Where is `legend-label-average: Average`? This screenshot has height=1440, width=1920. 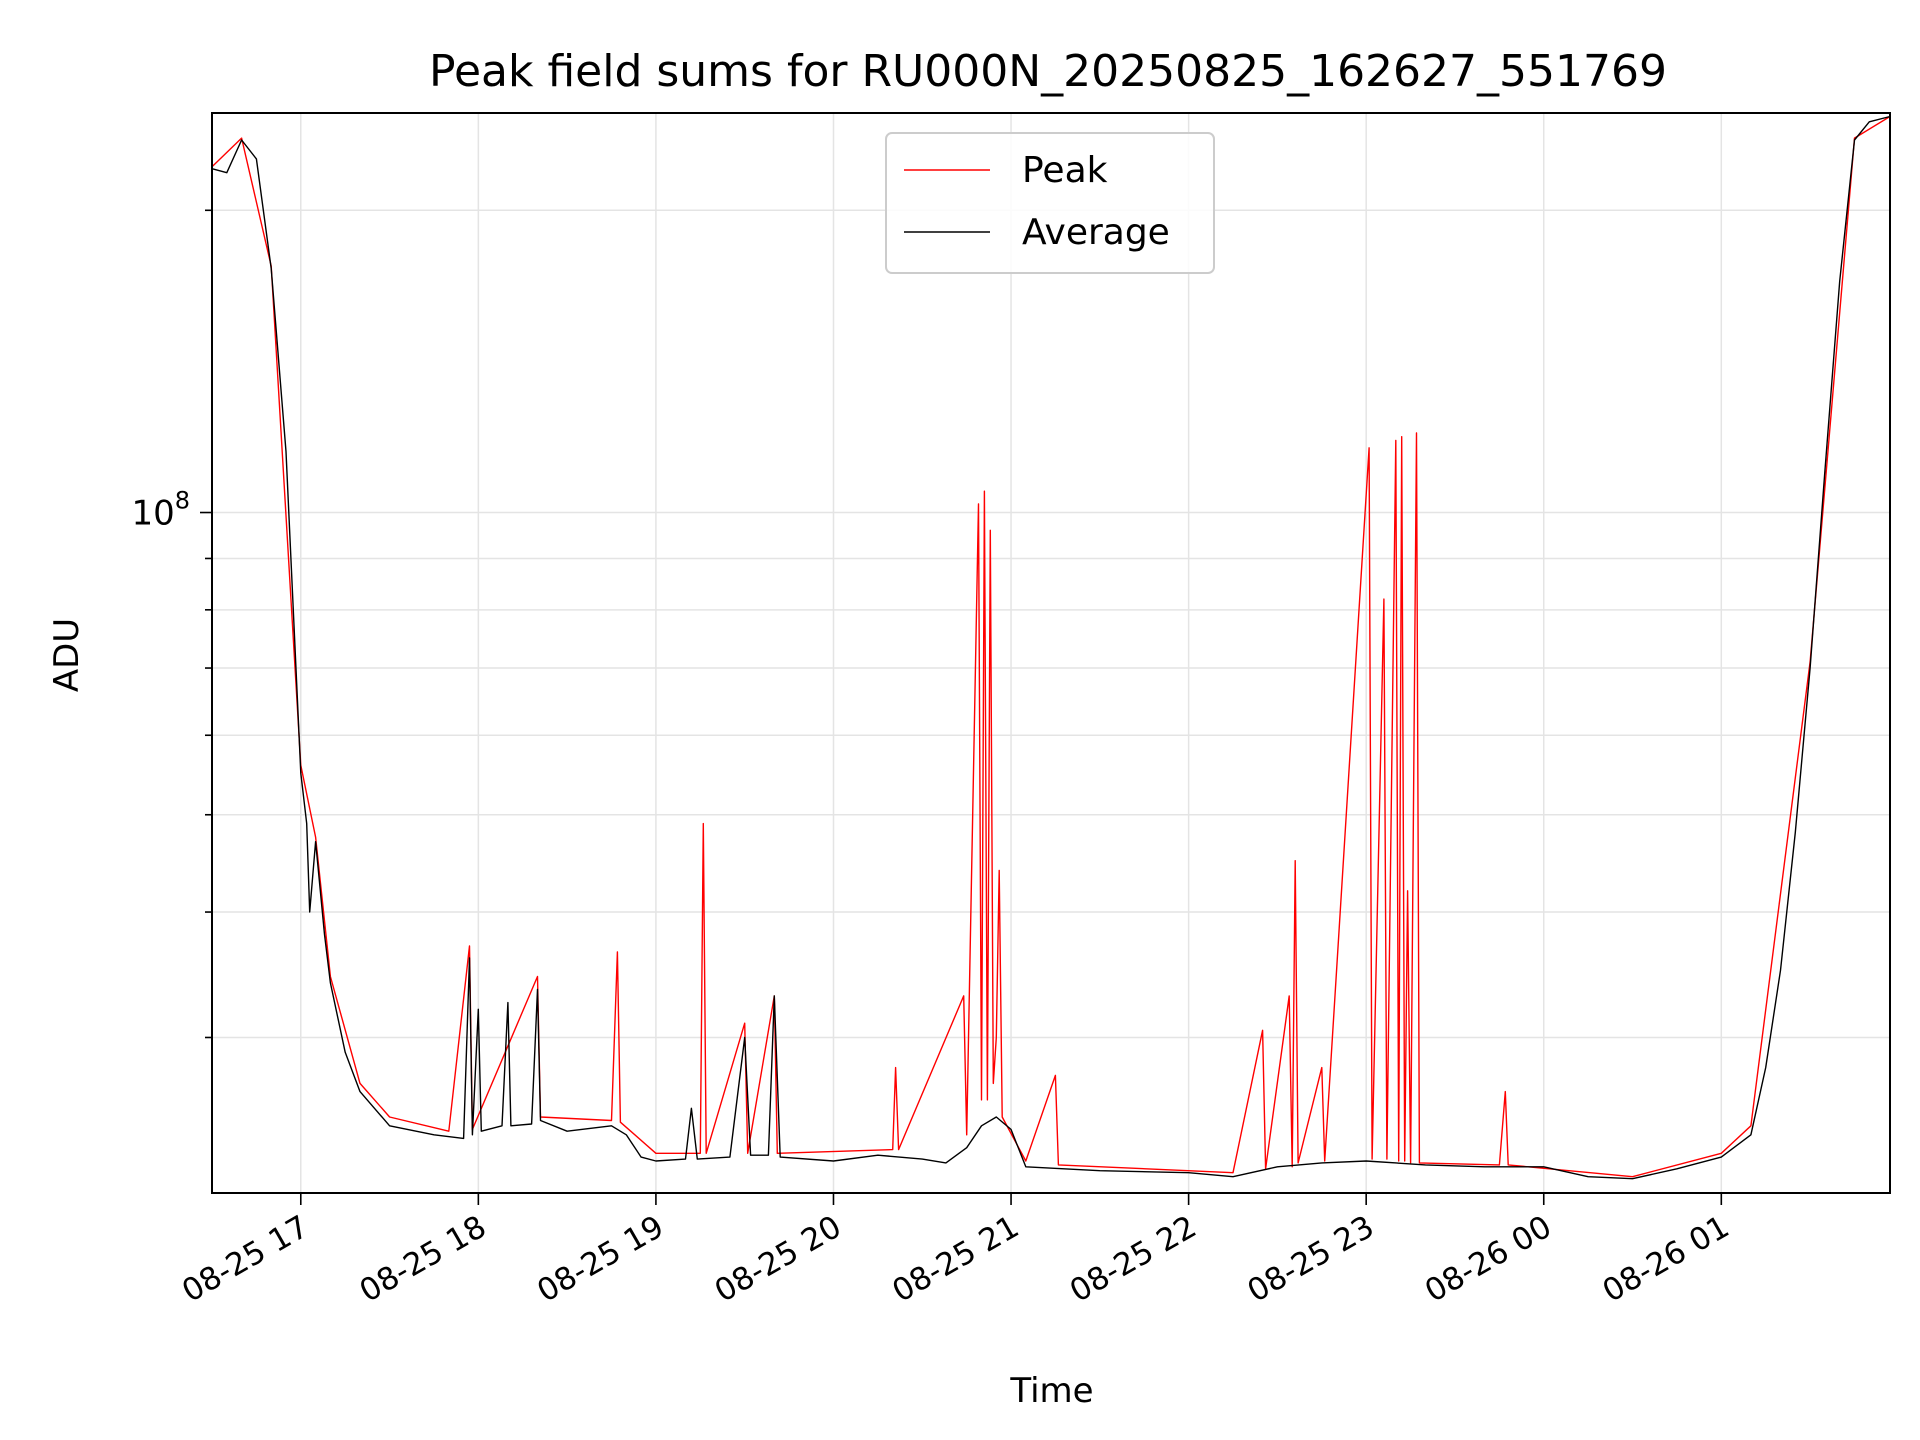
legend-label-average: Average is located at coordinates (1096, 232).